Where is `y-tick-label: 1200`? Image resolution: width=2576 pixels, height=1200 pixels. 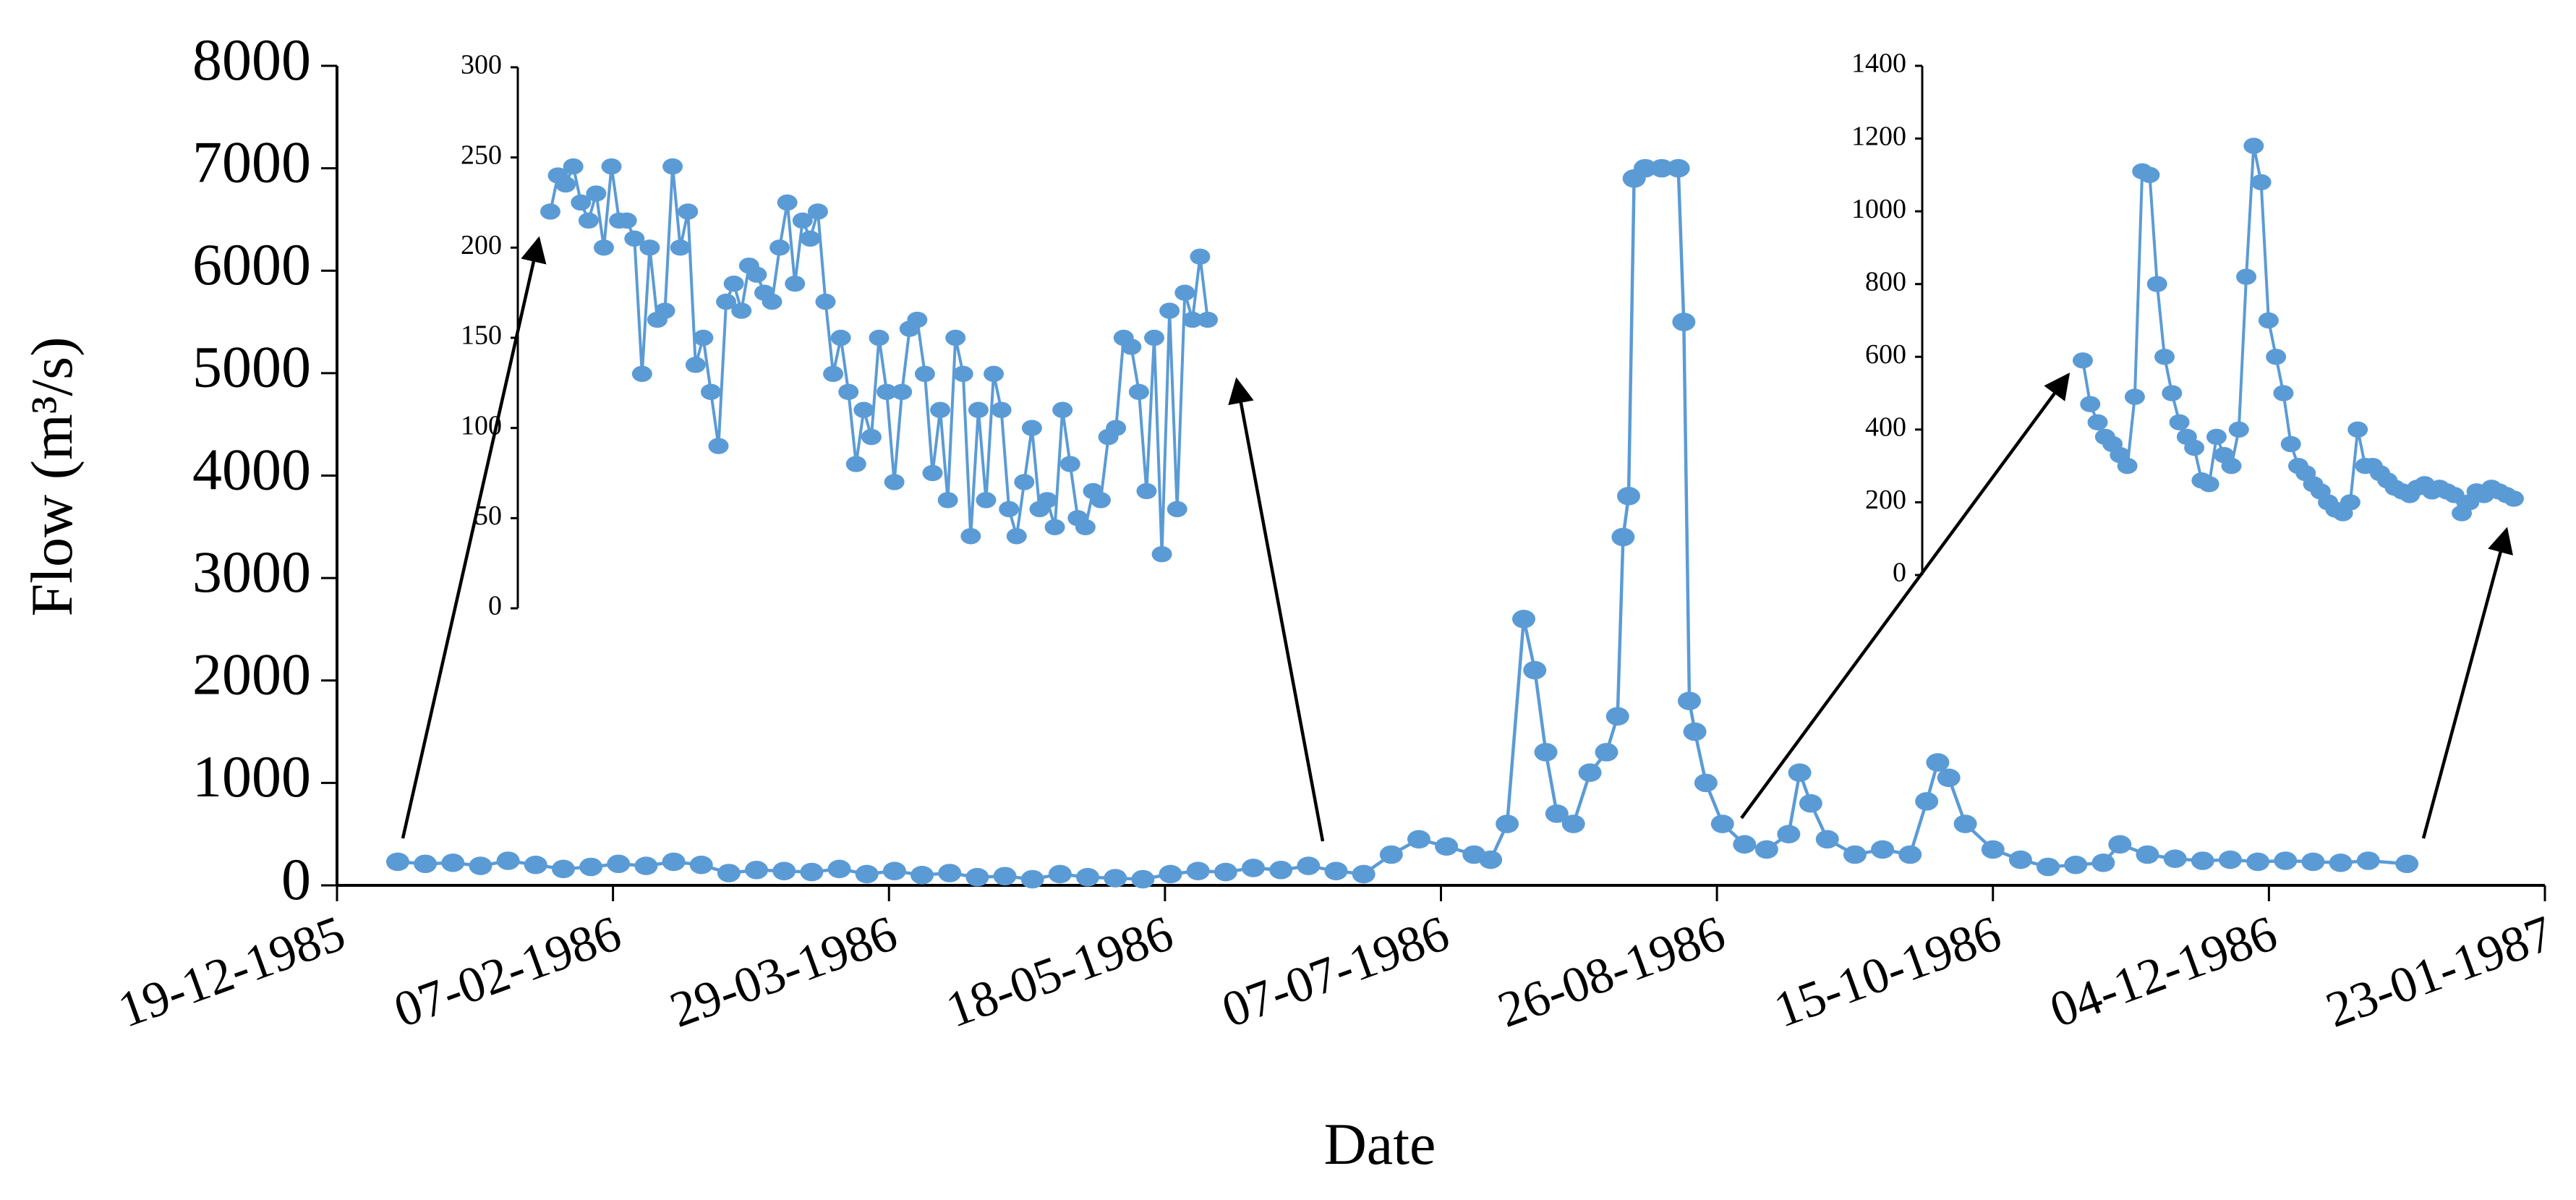 y-tick-label: 1200 is located at coordinates (1878, 136).